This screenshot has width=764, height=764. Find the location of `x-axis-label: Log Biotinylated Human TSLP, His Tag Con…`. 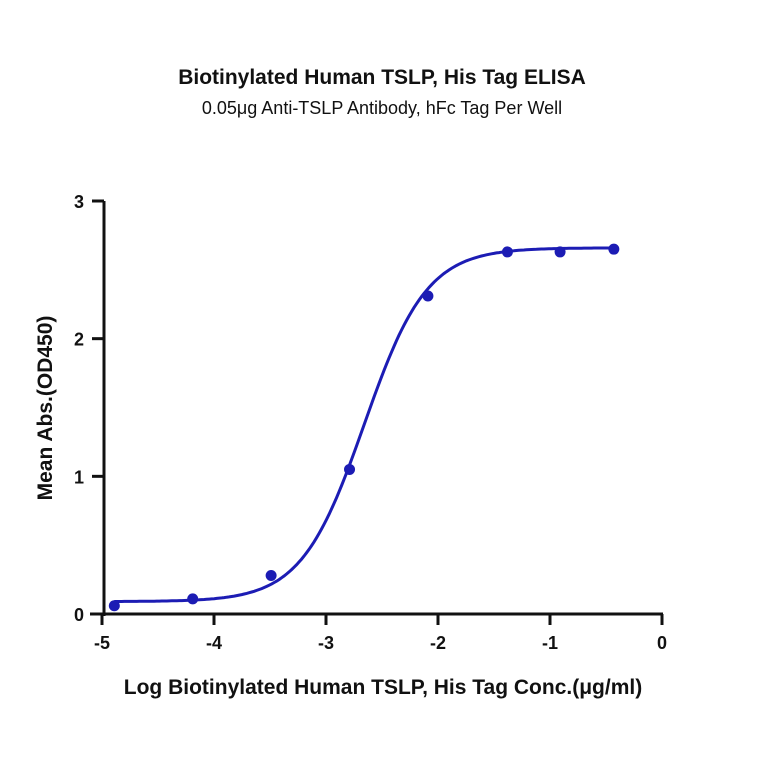

x-axis-label: Log Biotinylated Human TSLP, His Tag Con… is located at coordinates (383, 687).